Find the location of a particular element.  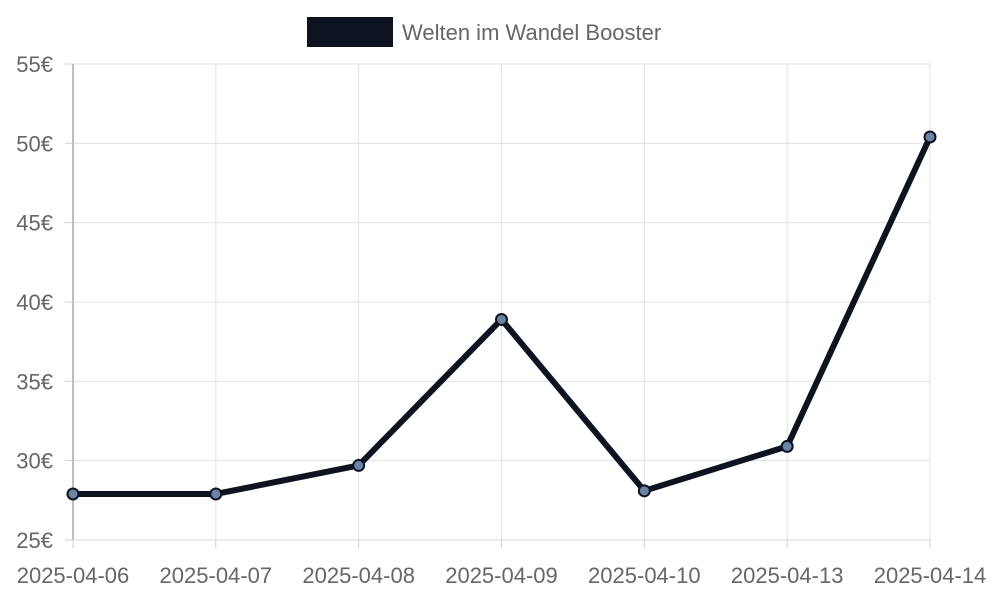

y-tick-label: 35€ is located at coordinates (34, 381).